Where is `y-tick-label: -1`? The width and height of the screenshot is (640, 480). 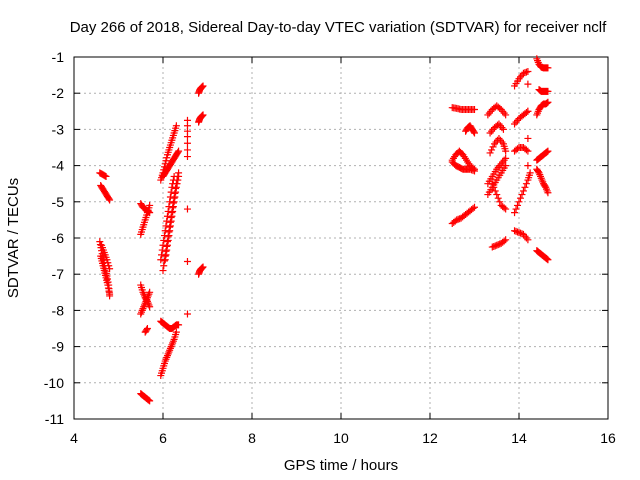
y-tick-label: -1 is located at coordinates (58, 57).